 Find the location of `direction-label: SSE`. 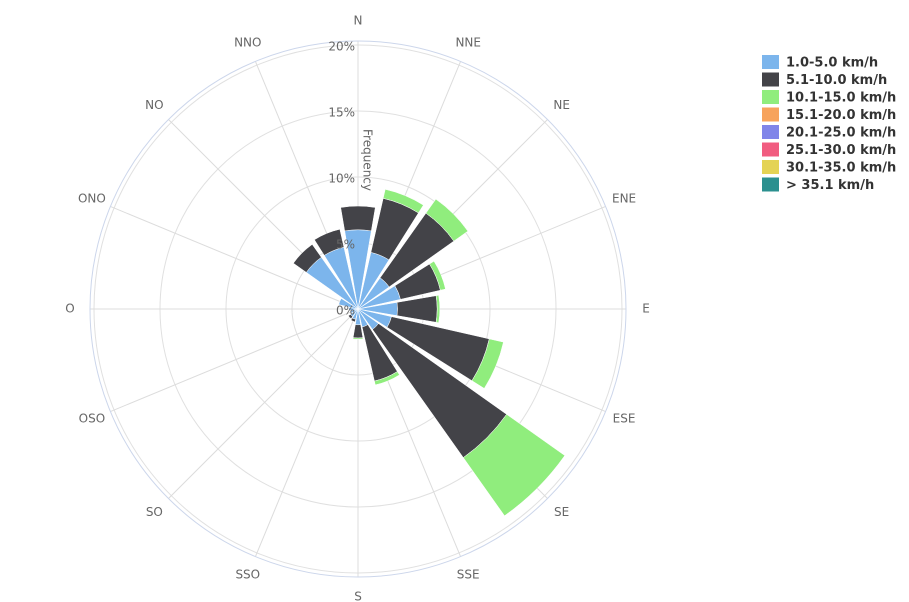

direction-label: SSE is located at coordinates (468, 575).